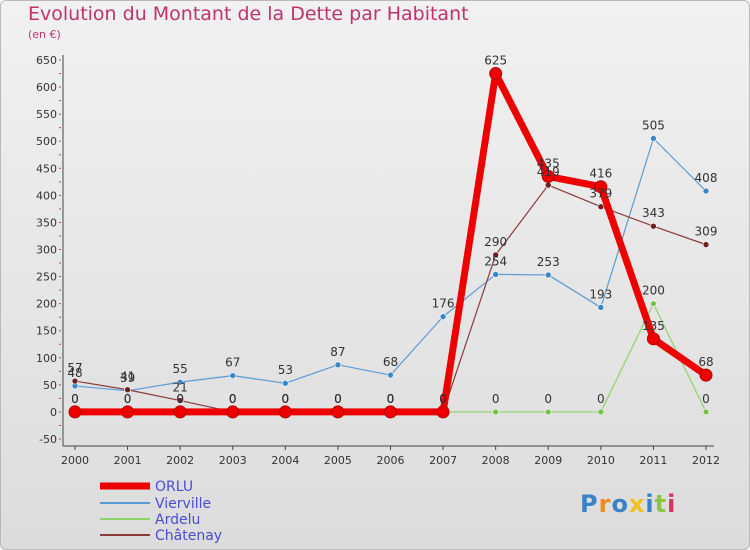 Image resolution: width=750 pixels, height=550 pixels. Describe the element at coordinates (174, 487) in the screenshot. I see `legend-label-orlu: ORLU` at that location.